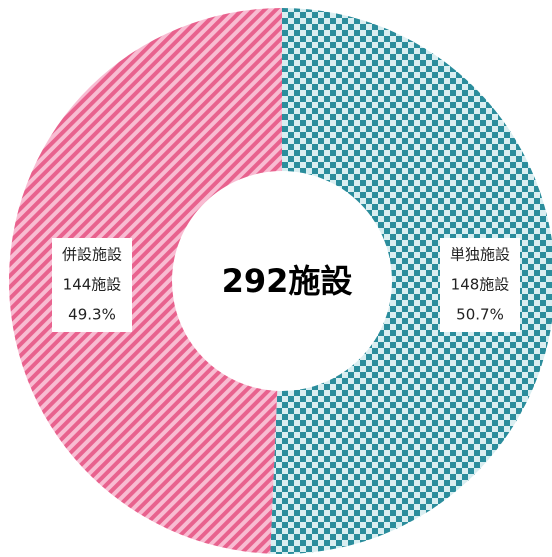 The width and height of the screenshot is (552, 557). Describe the element at coordinates (287, 281) in the screenshot. I see `center-label: 292施設` at that location.